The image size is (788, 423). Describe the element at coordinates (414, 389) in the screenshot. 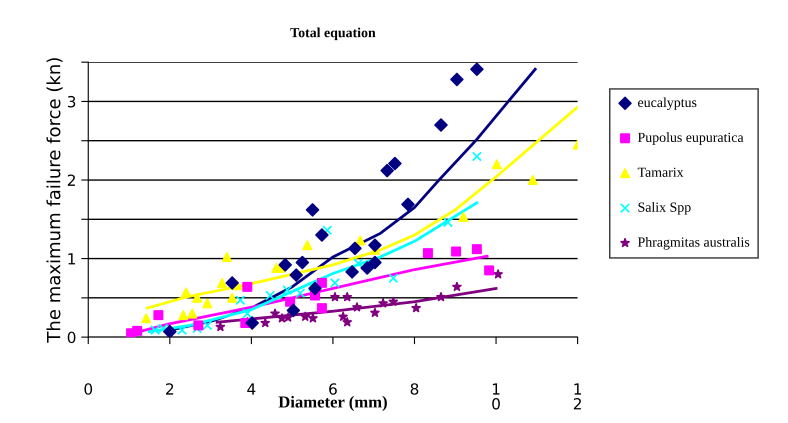

I see `x-tick-label: 8` at that location.